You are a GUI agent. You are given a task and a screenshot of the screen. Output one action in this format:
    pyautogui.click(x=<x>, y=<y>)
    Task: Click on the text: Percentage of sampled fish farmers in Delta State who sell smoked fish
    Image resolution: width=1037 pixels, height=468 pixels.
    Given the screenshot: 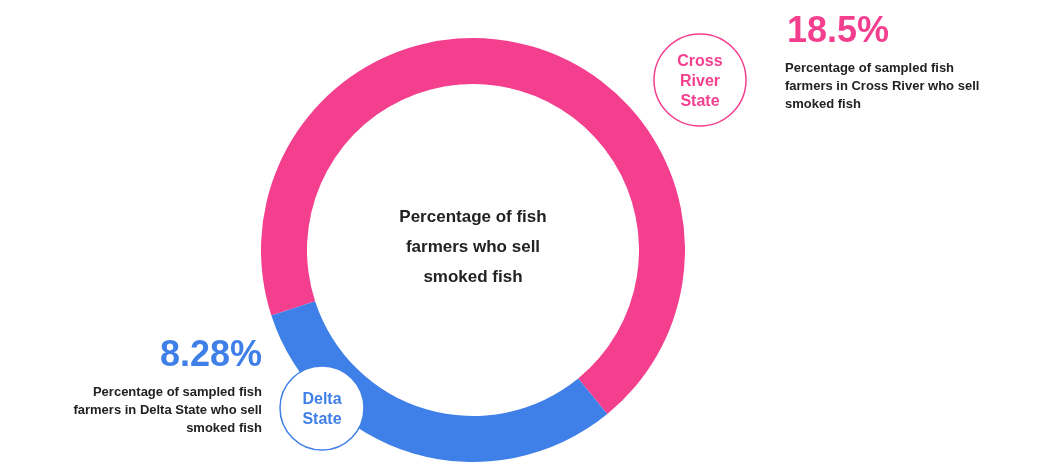 What is the action you would take?
    pyautogui.click(x=168, y=409)
    